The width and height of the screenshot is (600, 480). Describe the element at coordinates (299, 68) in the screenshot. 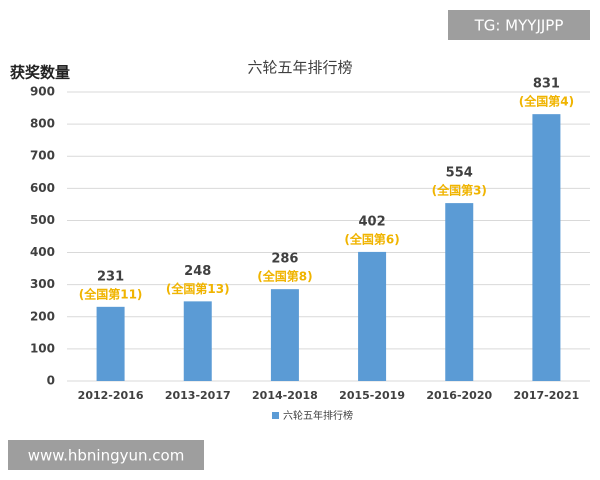

I see `chart-title: 六轮五年排行榜` at that location.